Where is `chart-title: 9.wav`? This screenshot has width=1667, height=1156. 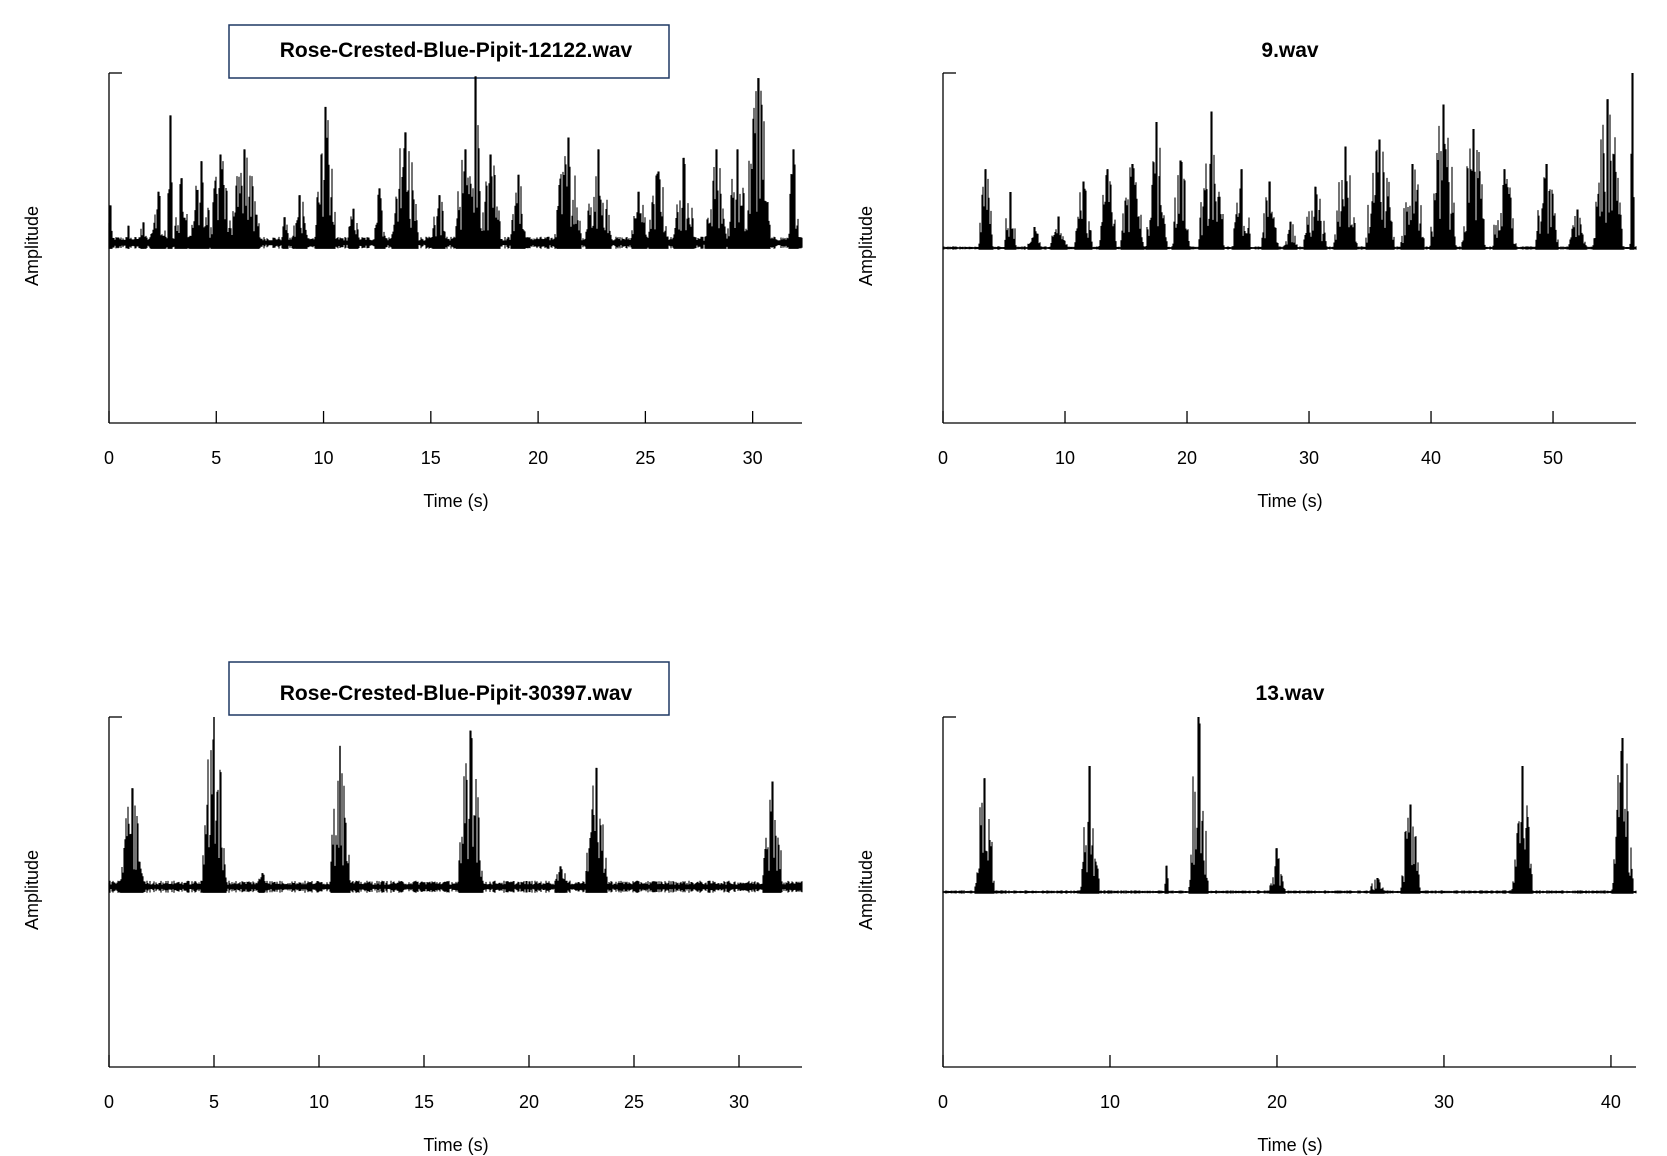
chart-title: 9.wav is located at coordinates (1290, 50).